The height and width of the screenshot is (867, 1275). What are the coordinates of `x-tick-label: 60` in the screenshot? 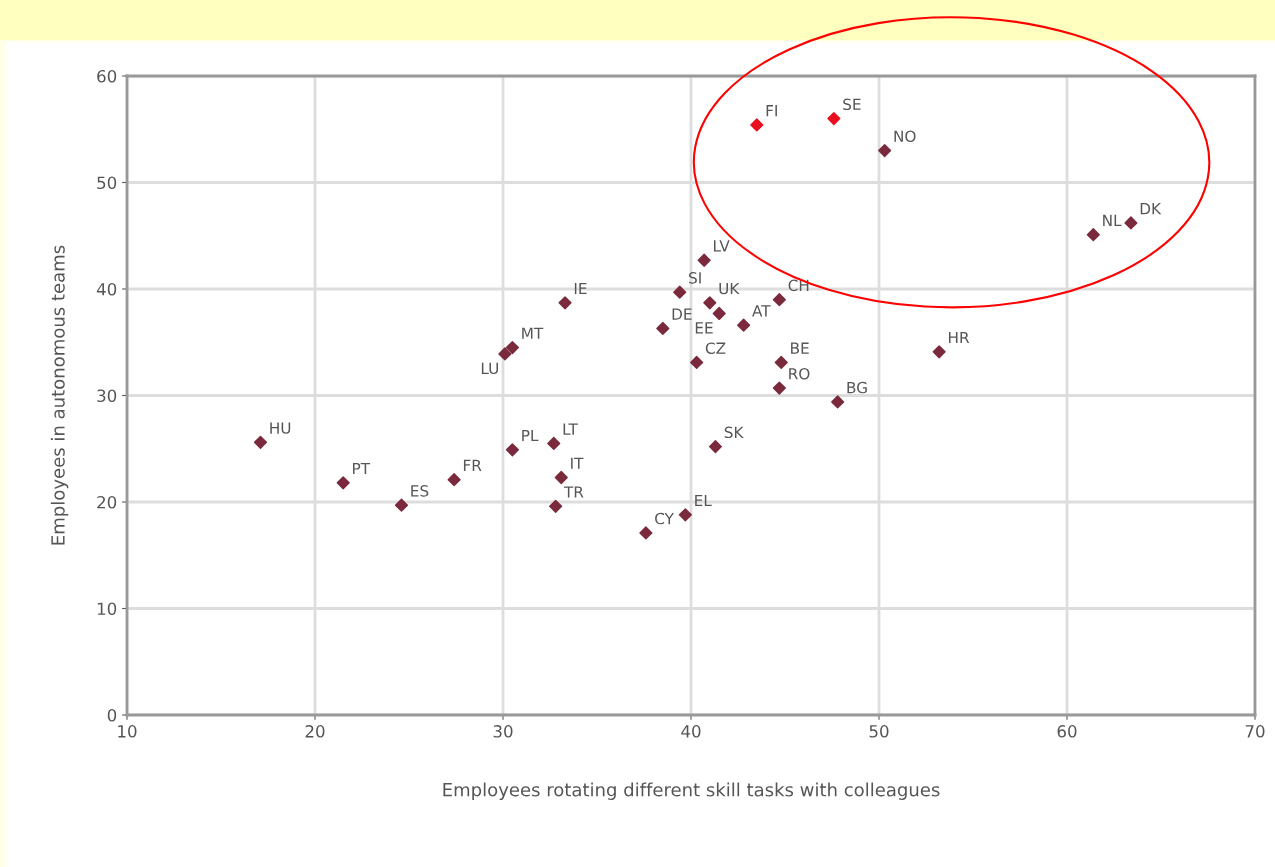 It's located at (1067, 731).